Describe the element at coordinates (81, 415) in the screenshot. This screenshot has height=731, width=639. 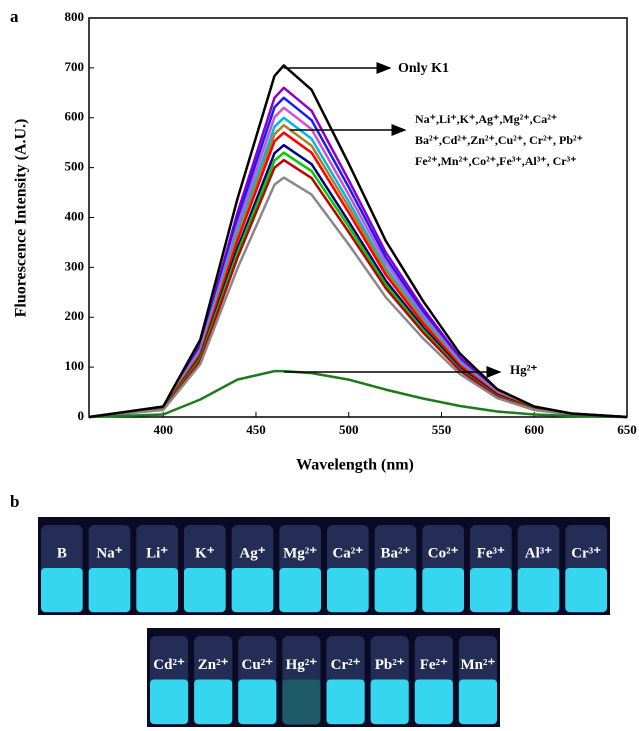
I see `y-tick-label: 0` at that location.